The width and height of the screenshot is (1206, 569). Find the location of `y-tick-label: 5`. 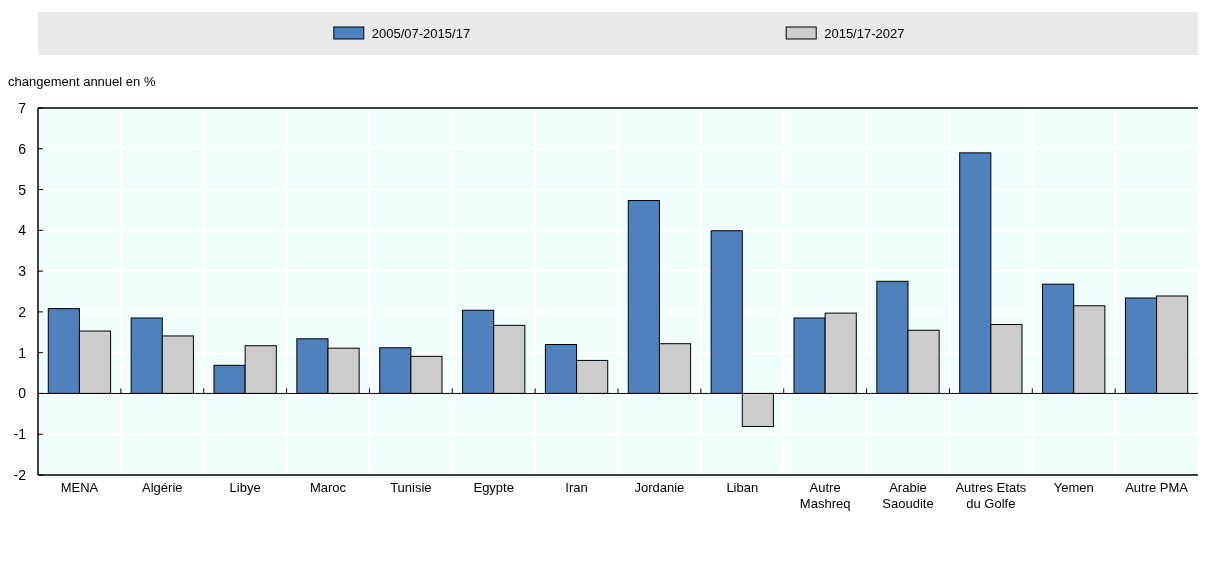

y-tick-label: 5 is located at coordinates (22, 189).